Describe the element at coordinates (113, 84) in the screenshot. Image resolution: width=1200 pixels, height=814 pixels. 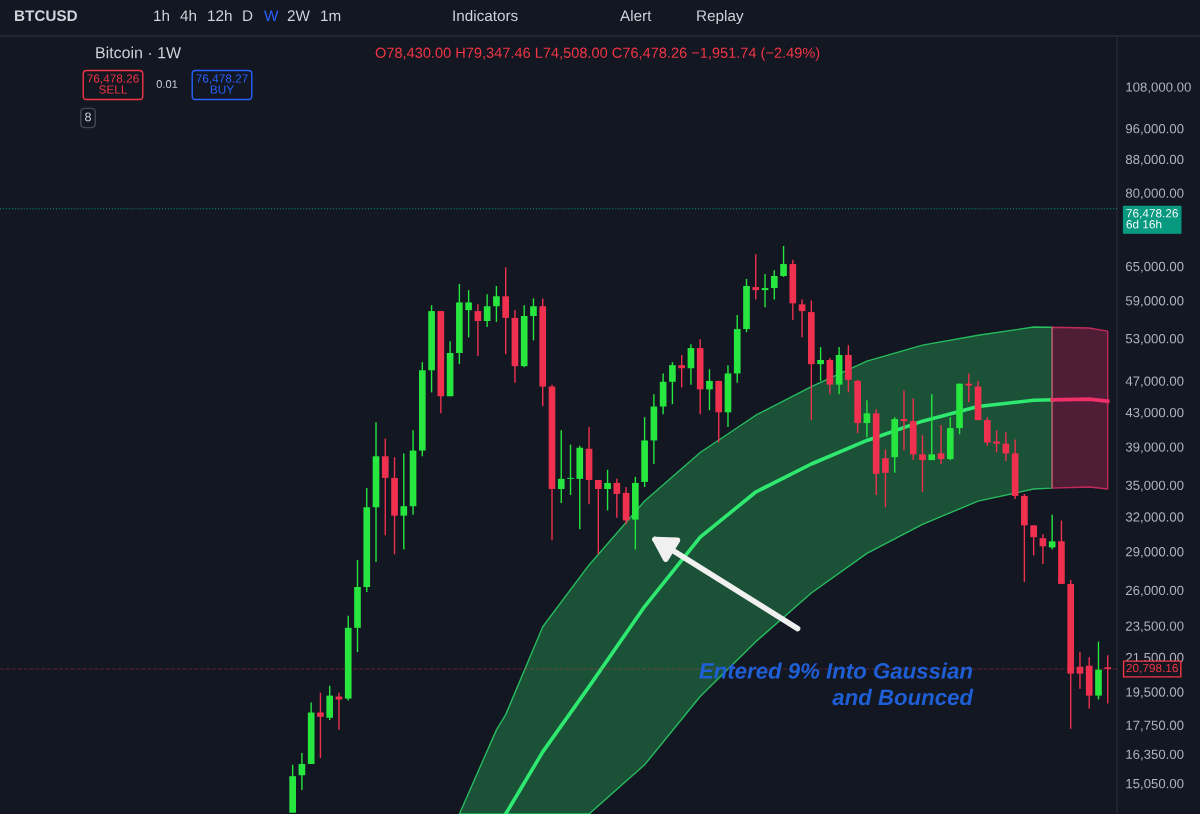
I see `text: 76,478.26 SELL` at that location.